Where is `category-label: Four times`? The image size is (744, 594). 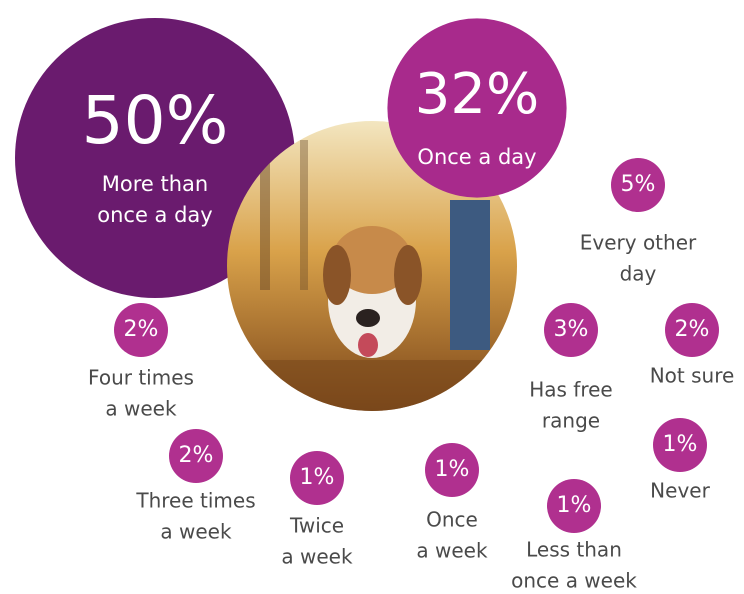
category-label: Four times is located at coordinates (141, 378).